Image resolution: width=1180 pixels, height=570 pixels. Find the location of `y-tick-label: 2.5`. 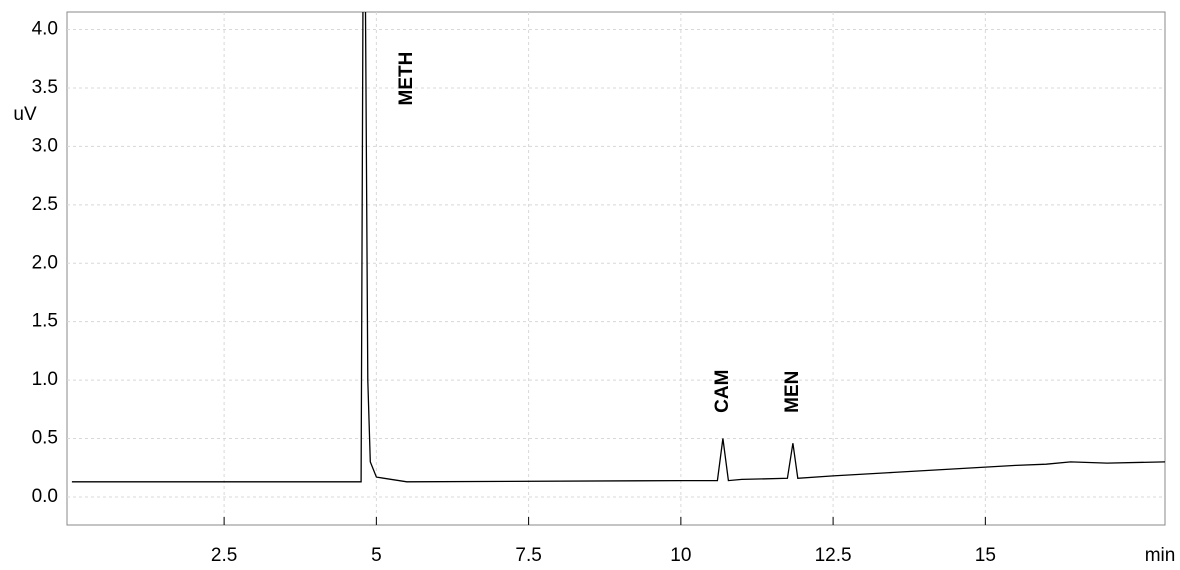

y-tick-label: 2.5 is located at coordinates (45, 204).